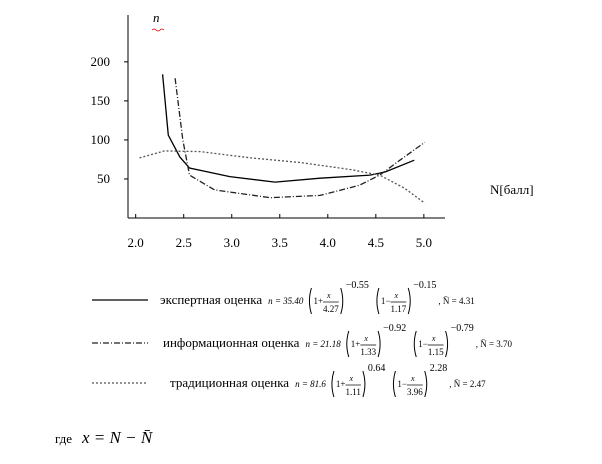 Image resolution: width=602 pixels, height=464 pixels. What do you see at coordinates (494, 344) in the screenshot?
I see `formula-nbar: , N̄ = 3.70` at bounding box center [494, 344].